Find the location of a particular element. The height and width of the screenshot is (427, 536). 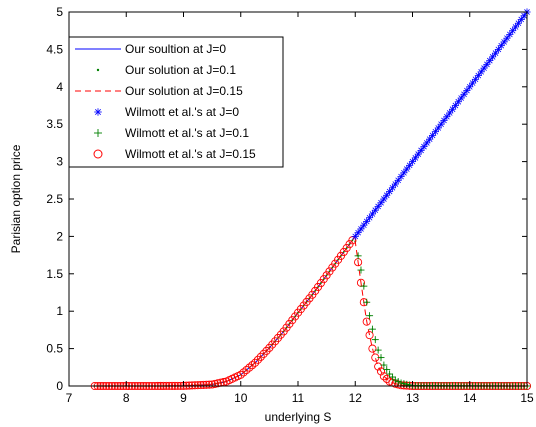

x-tick-label: 15 is located at coordinates (527, 398).